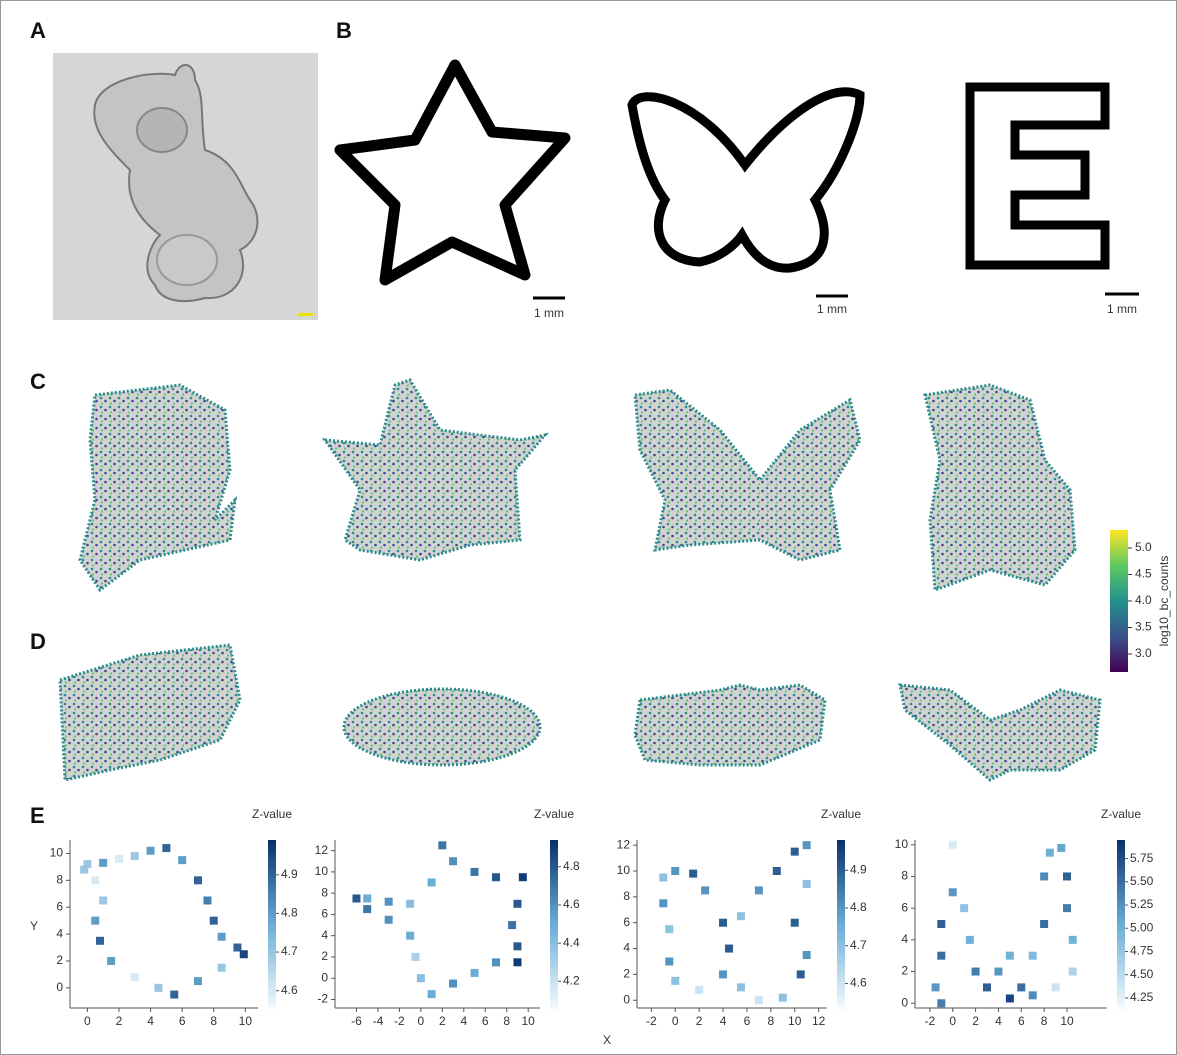 This screenshot has width=1177, height=1055. Describe the element at coordinates (1142, 974) in the screenshot. I see `colorbar-tick-label: 4.50` at that location.